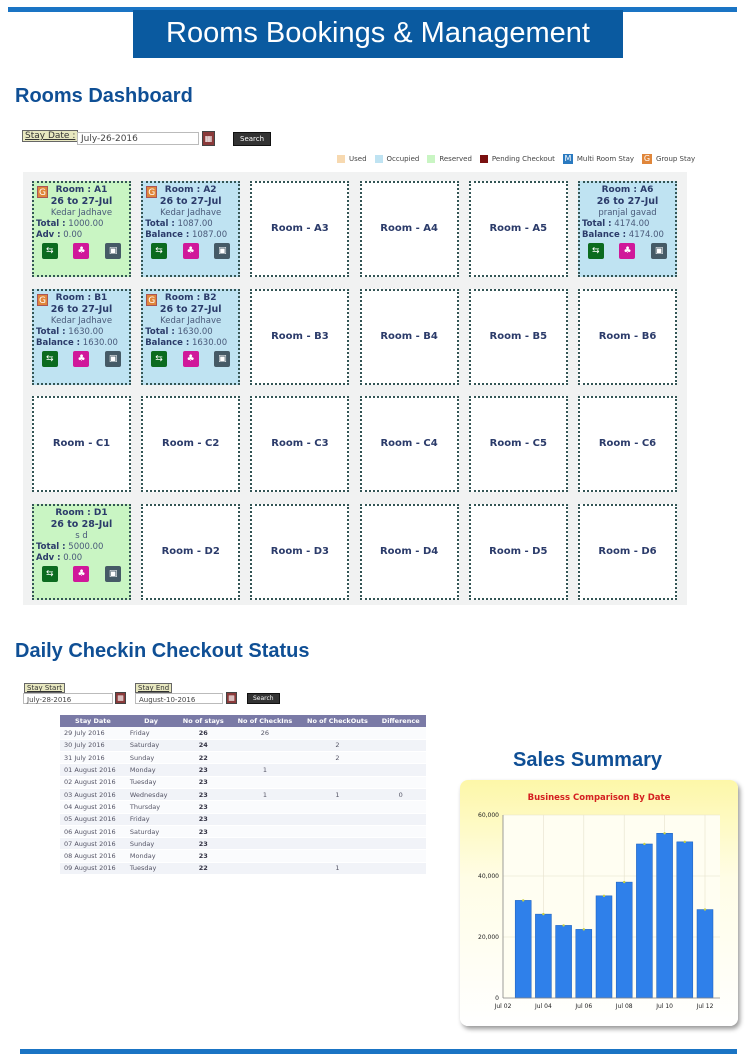  Describe the element at coordinates (68, 698) in the screenshot. I see `stay-start-input: July-28-2016` at that location.